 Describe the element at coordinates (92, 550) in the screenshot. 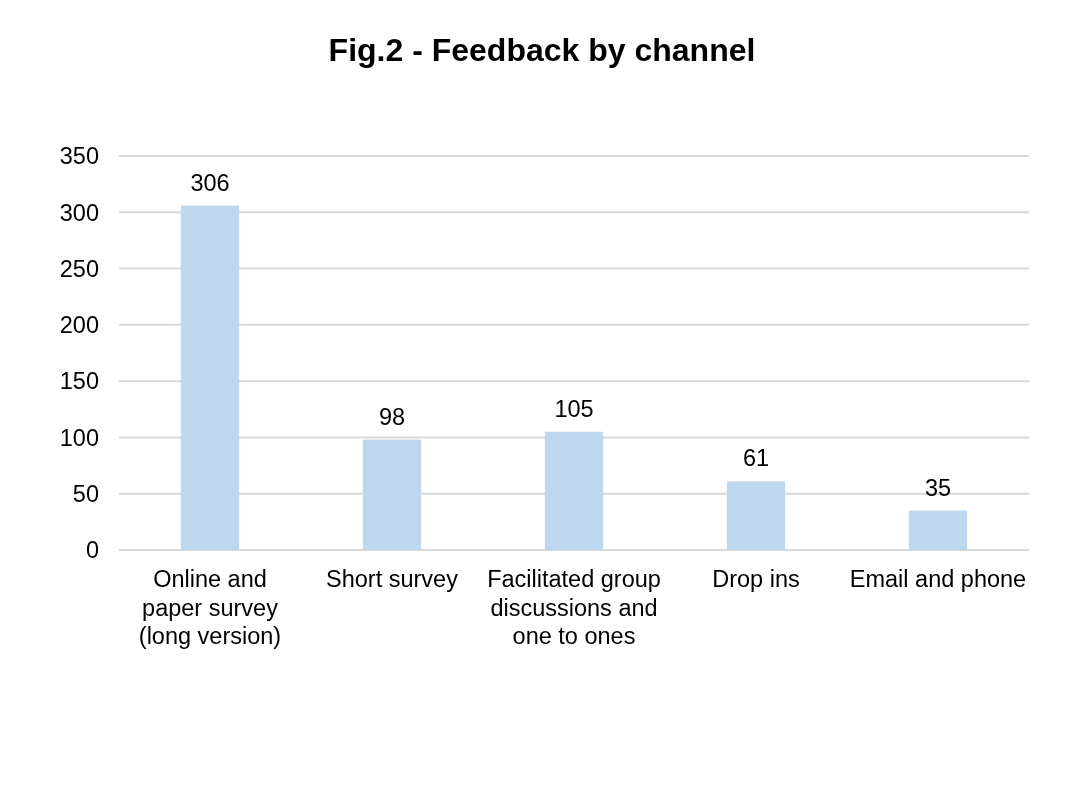

I see `y-tick-label: 0` at that location.